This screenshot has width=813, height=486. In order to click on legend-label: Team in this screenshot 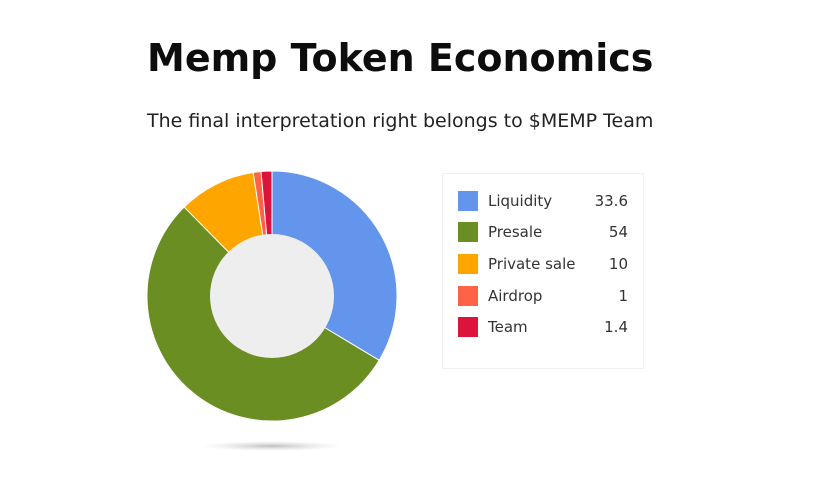, I will do `click(508, 327)`.